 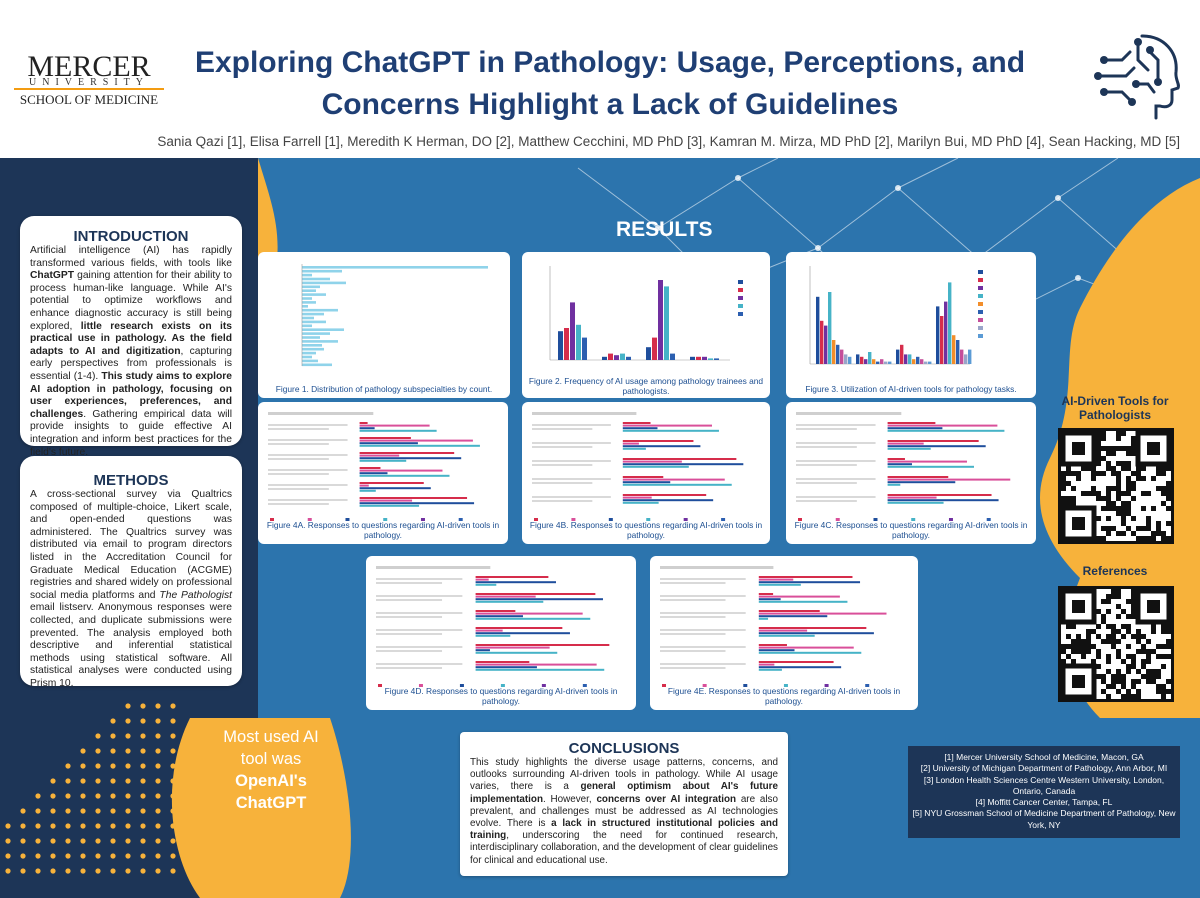 What do you see at coordinates (131, 480) in the screenshot?
I see `methods-heading: METHODS` at bounding box center [131, 480].